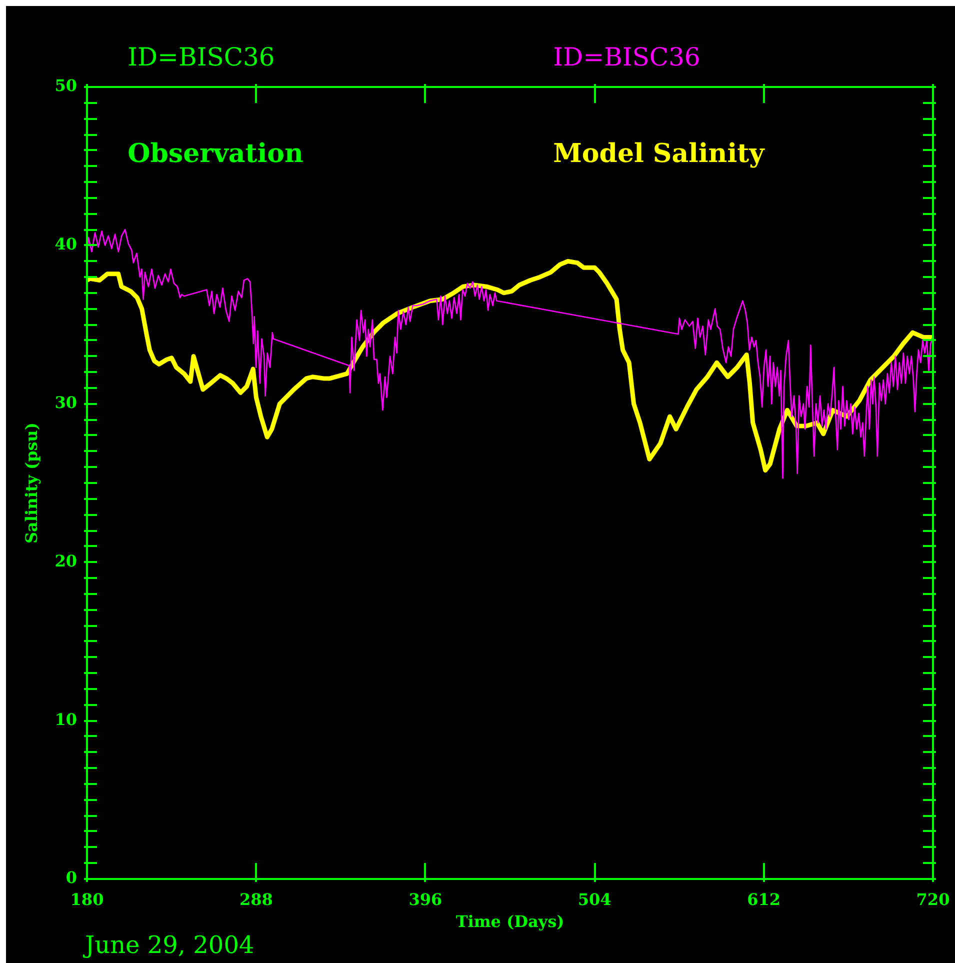 Image resolution: width=955 pixels, height=963 pixels. I want to click on x-axis-title: Time (Days), so click(510, 922).